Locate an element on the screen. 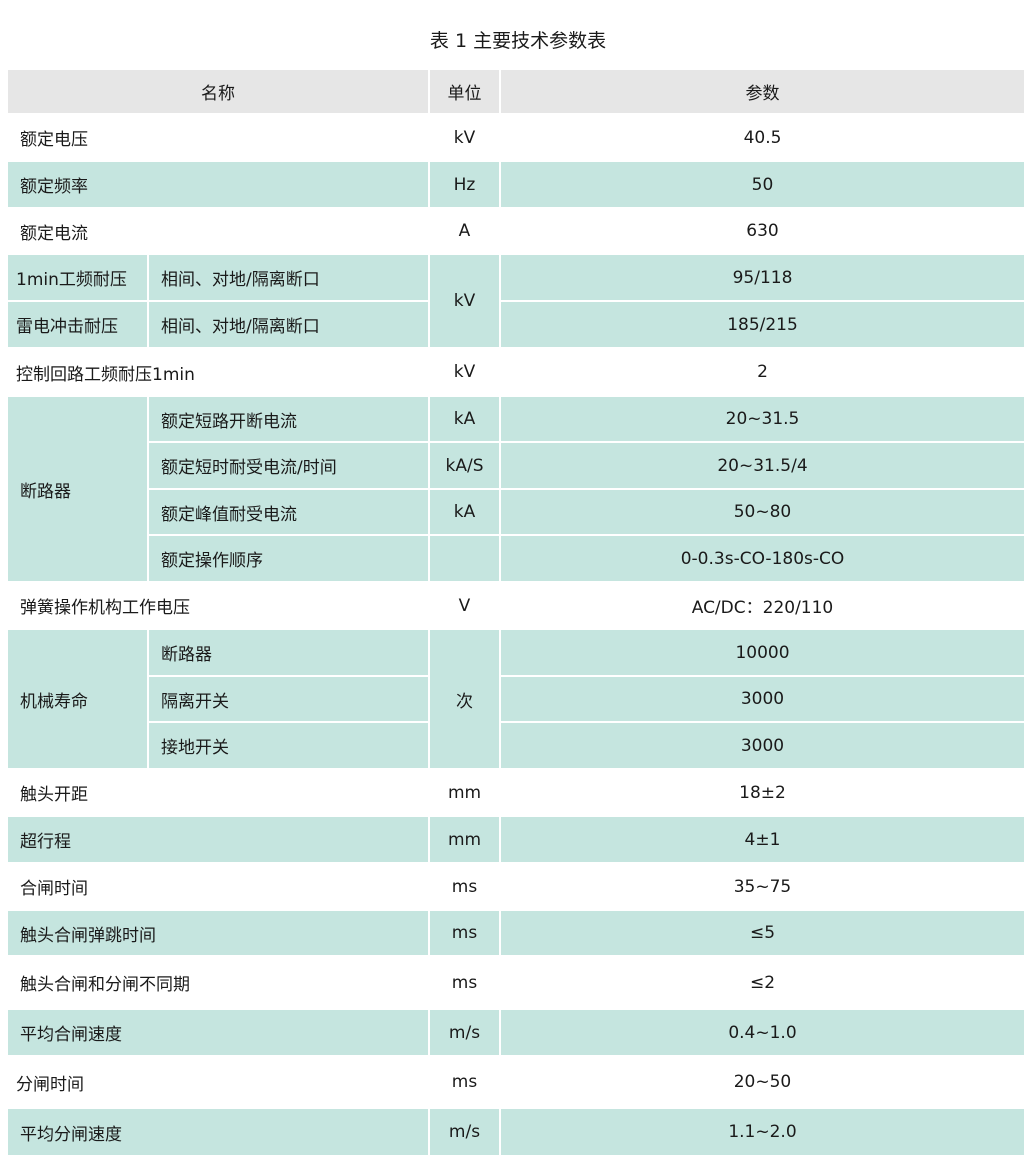  cell-name: 1min工频耐压 is located at coordinates (77, 277).